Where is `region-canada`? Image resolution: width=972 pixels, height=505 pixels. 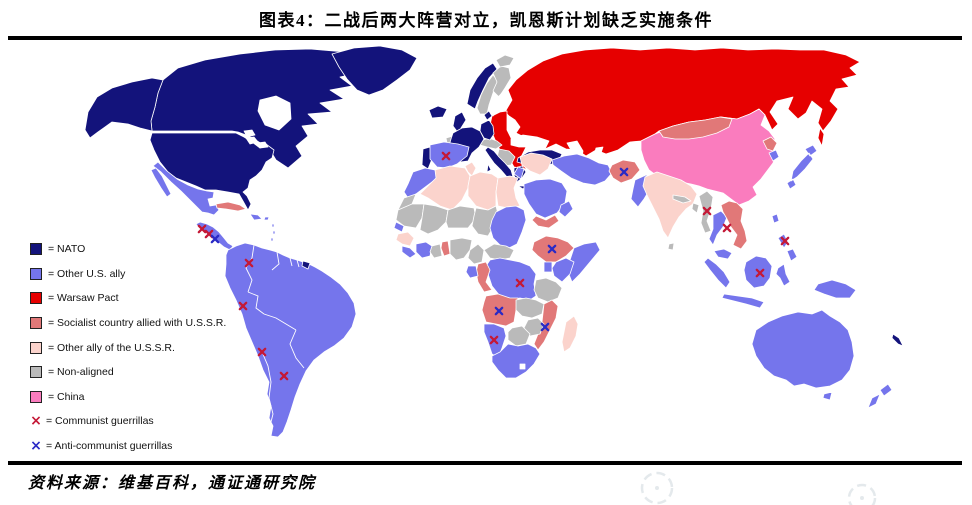 region-canada is located at coordinates (256, 108).